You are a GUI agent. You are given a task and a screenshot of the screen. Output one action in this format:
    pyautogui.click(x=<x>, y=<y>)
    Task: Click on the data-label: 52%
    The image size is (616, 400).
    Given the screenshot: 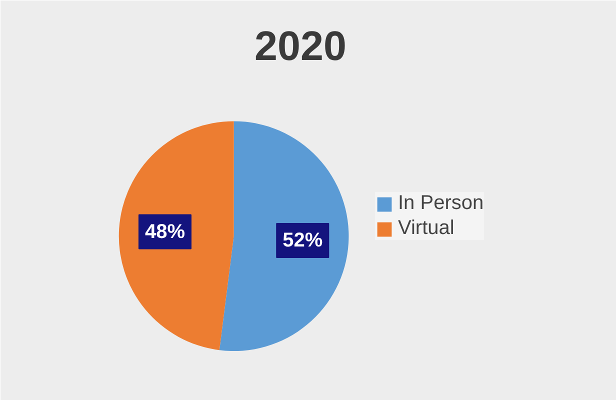 What is the action you would take?
    pyautogui.click(x=302, y=240)
    